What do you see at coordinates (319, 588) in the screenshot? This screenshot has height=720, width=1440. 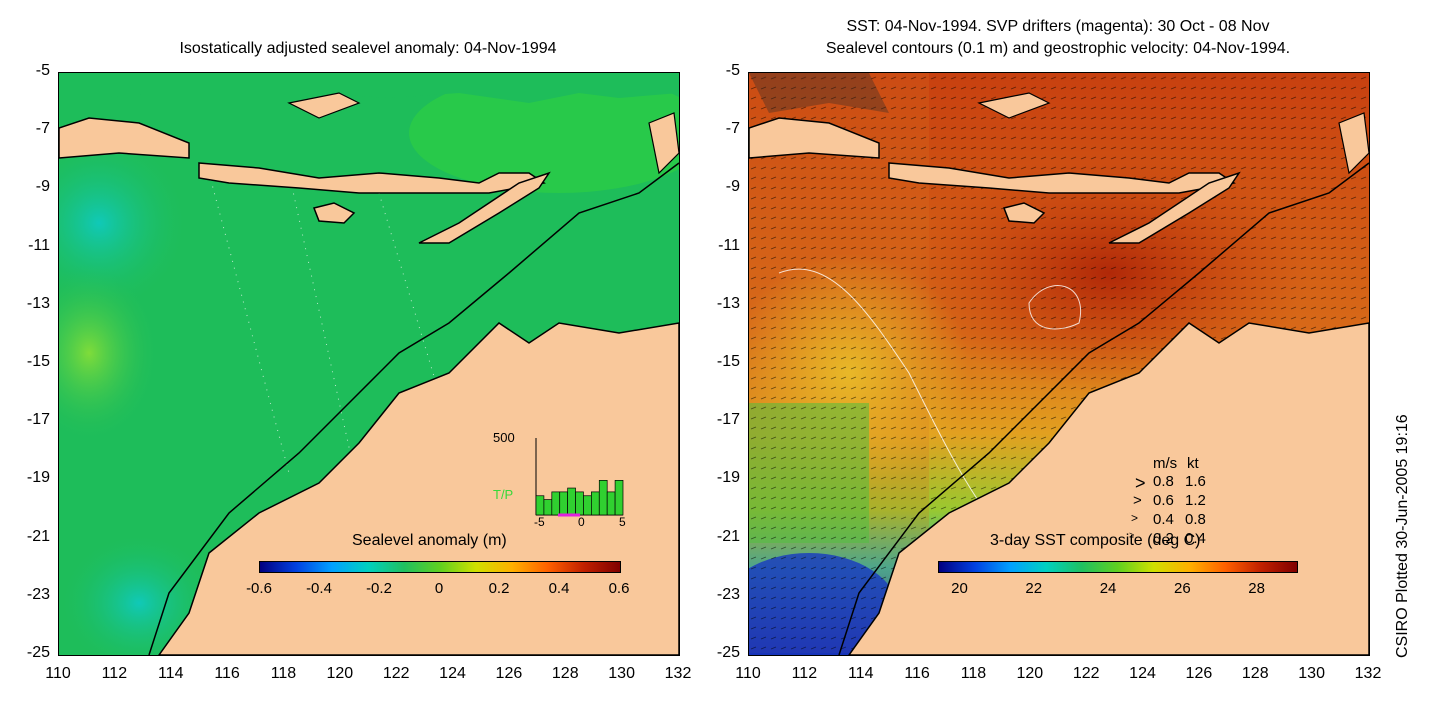 I see `sealevel-colorbar-label: -0.4` at bounding box center [319, 588].